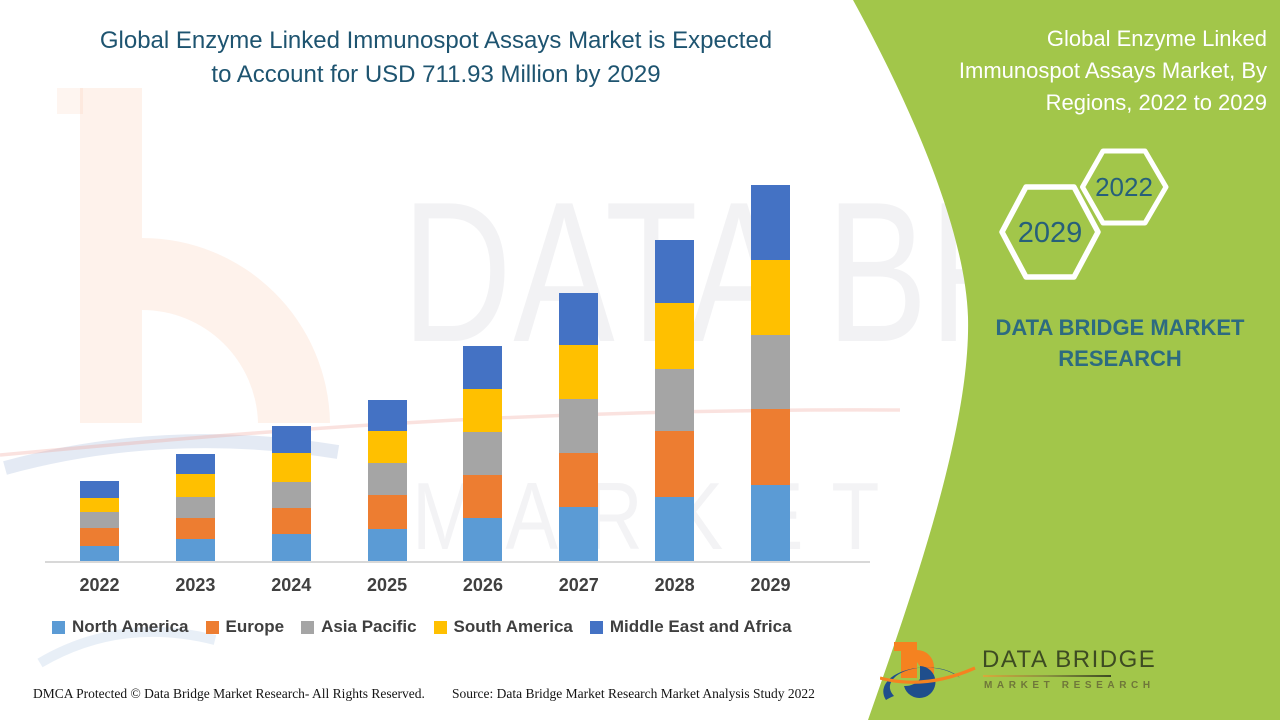 This screenshot has height=720, width=1280. What do you see at coordinates (195, 585) in the screenshot?
I see `x-axis-label: 2023` at bounding box center [195, 585].